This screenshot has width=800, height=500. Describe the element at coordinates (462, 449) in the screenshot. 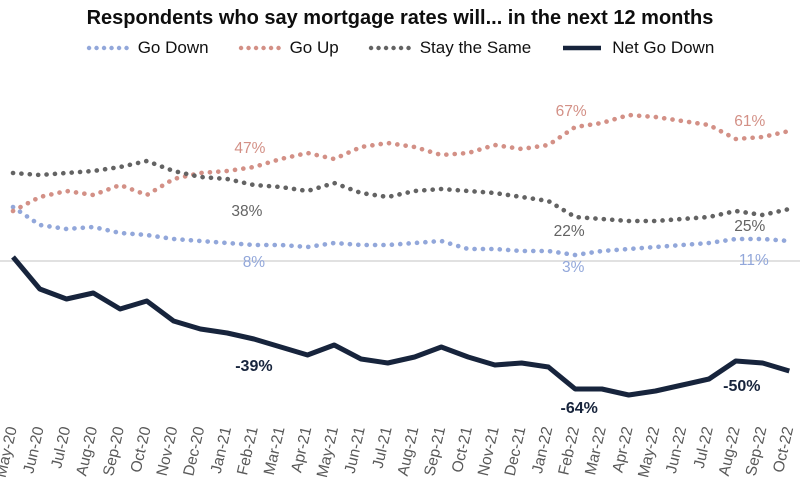

I see `x-axis-label: Oct-21` at that location.